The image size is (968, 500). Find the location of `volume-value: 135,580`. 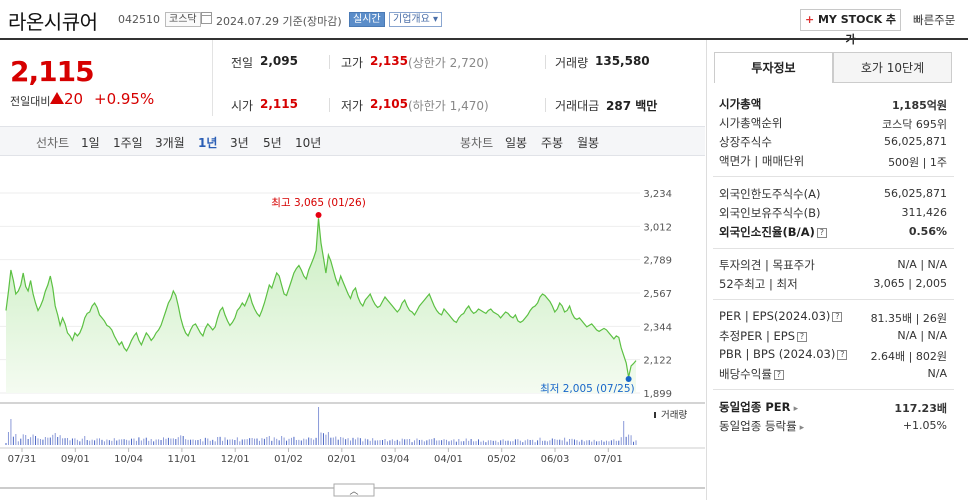

volume-value: 135,580 is located at coordinates (622, 61).